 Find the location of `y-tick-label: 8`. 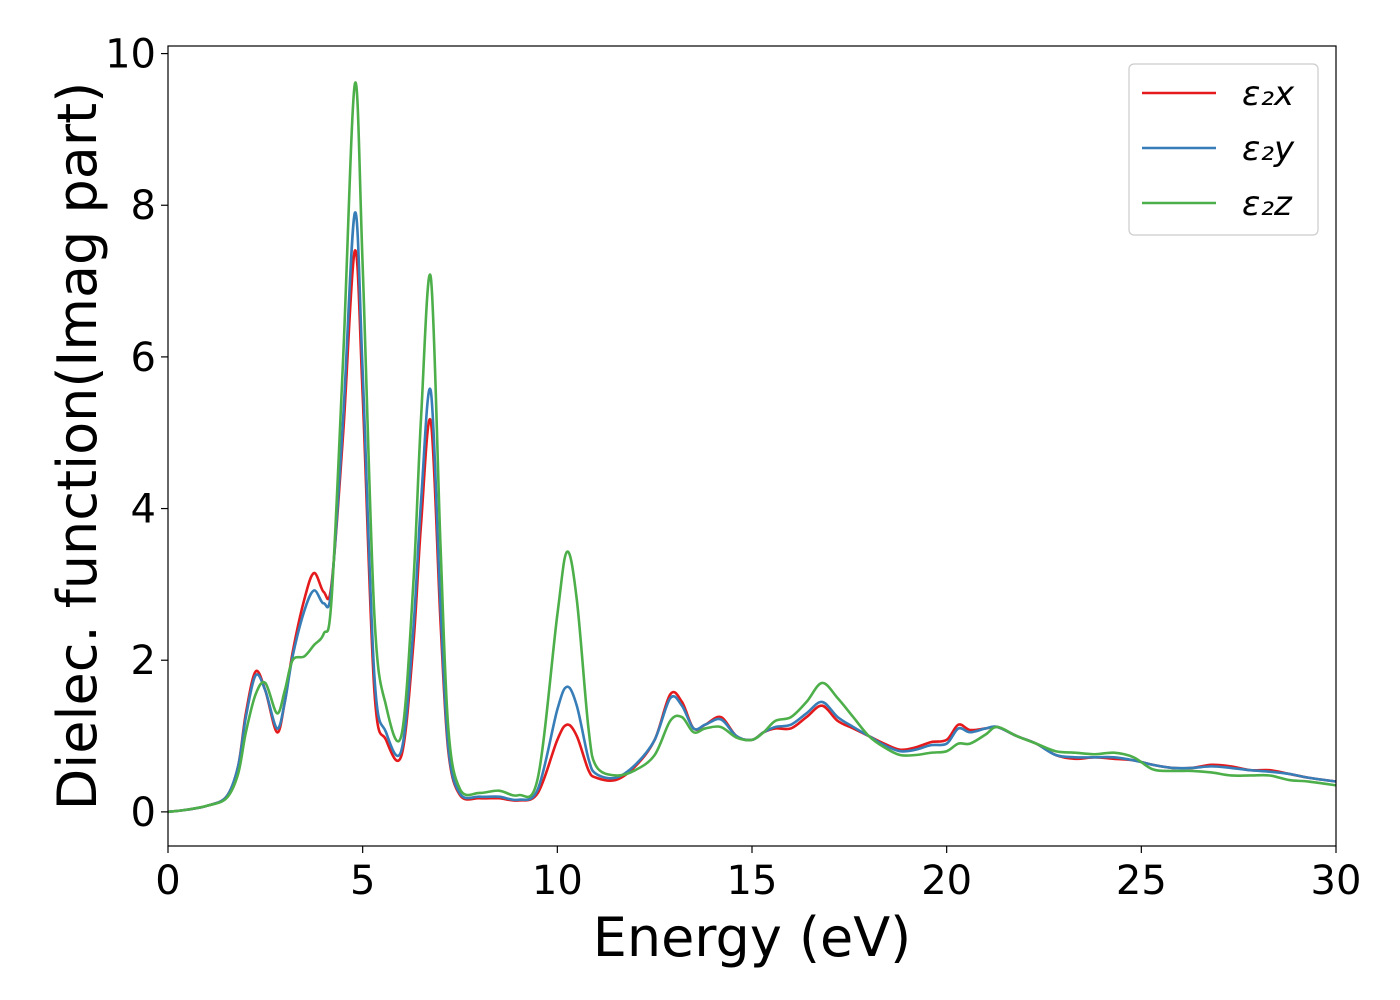

y-tick-label: 8 is located at coordinates (143, 206).